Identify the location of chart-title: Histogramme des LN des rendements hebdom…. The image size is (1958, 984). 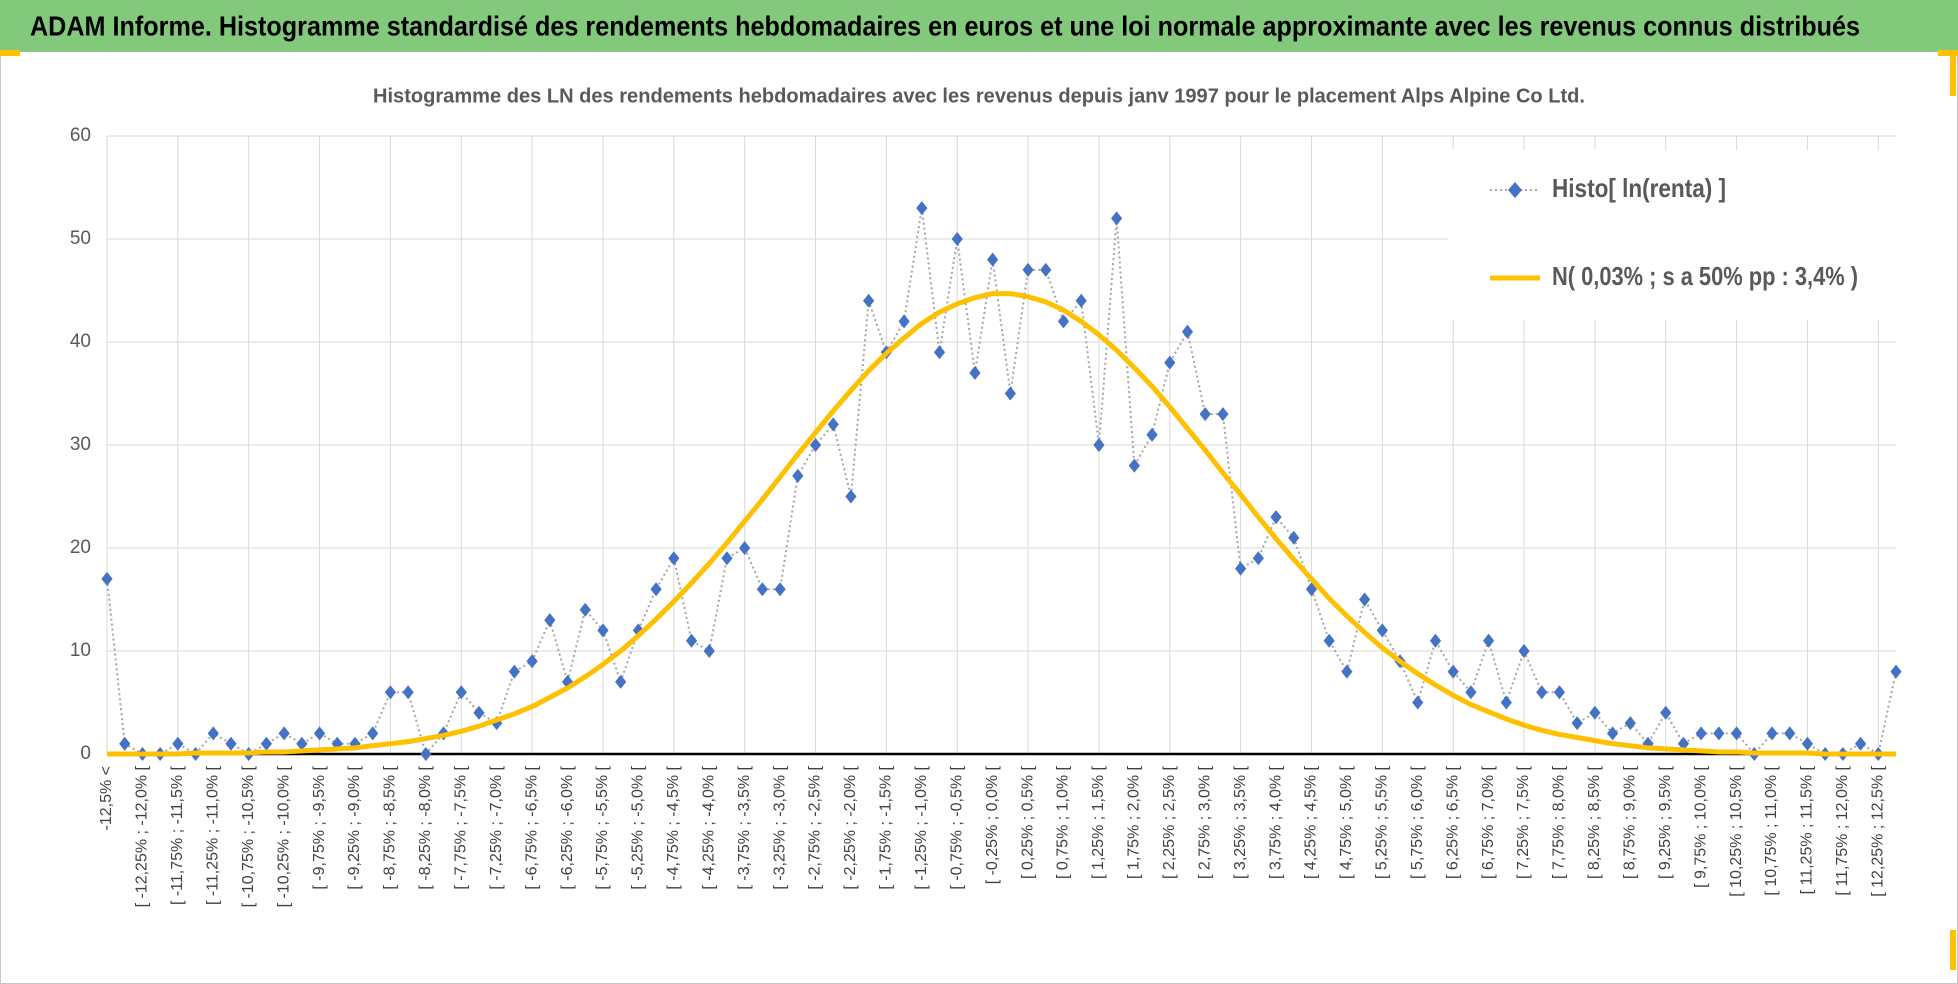
(979, 96).